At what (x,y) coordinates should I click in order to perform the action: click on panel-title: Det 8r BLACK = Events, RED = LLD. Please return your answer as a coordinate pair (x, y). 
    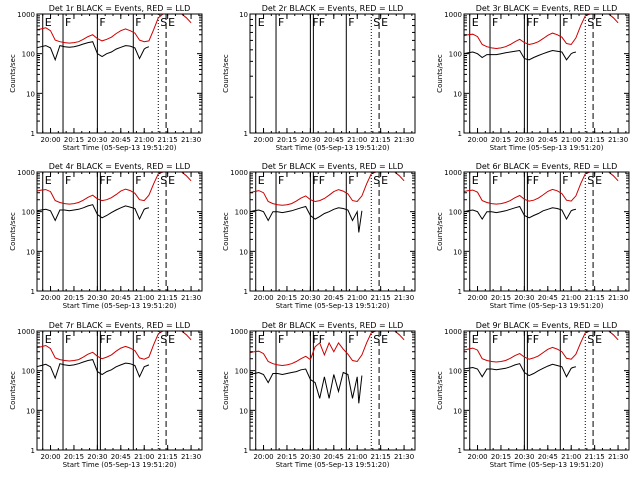
    Looking at the image, I should click on (333, 325).